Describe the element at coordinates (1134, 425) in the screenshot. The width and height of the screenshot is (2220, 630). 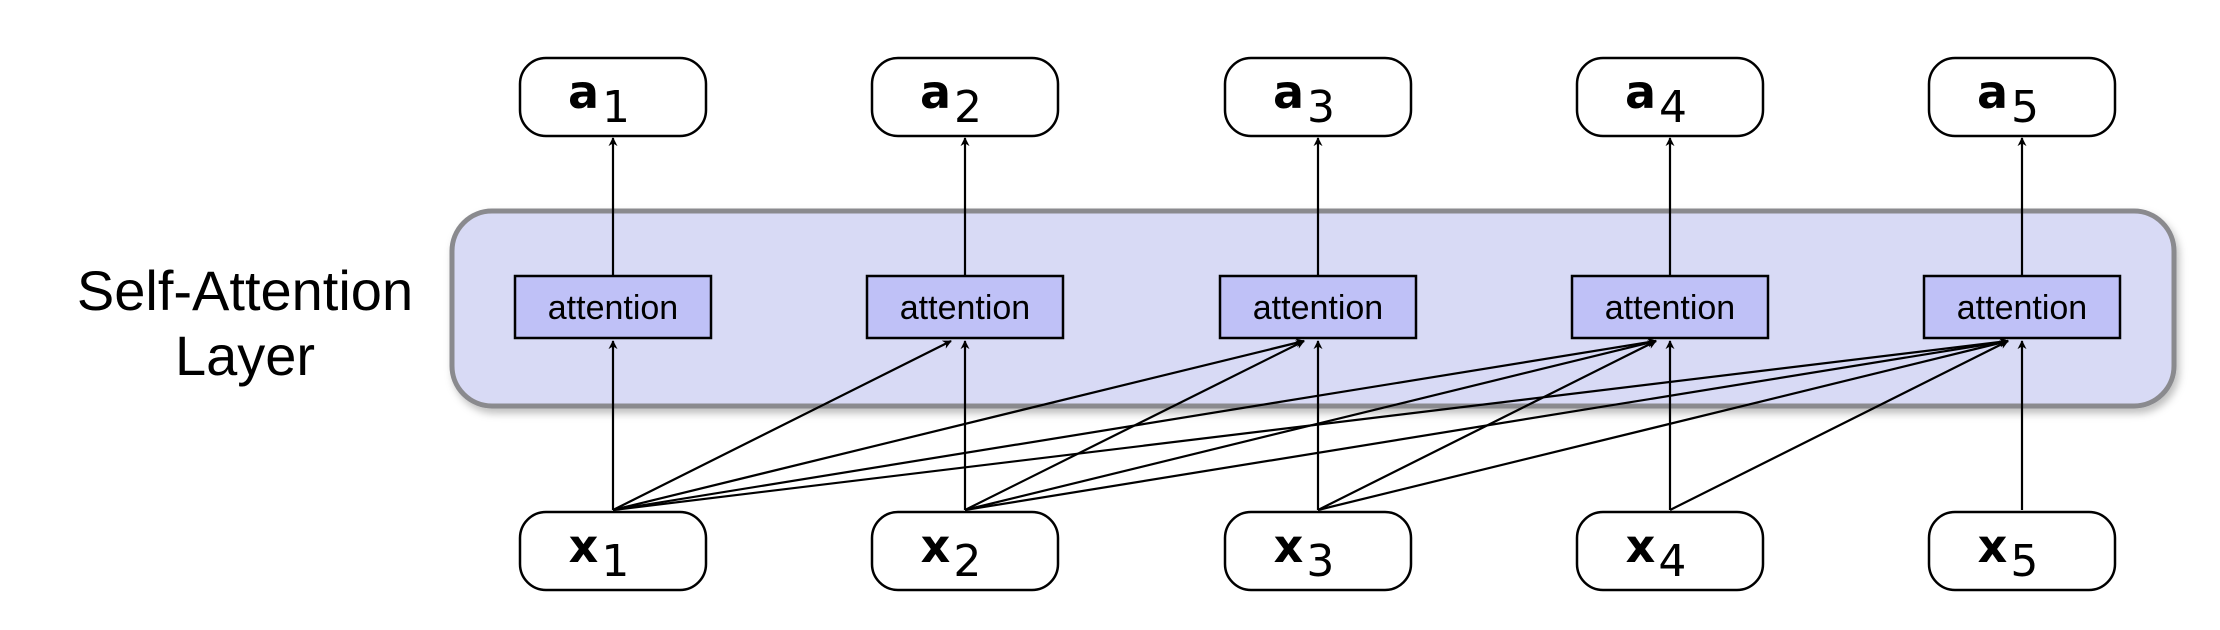
I see `edge-x2-to-attention3` at that location.